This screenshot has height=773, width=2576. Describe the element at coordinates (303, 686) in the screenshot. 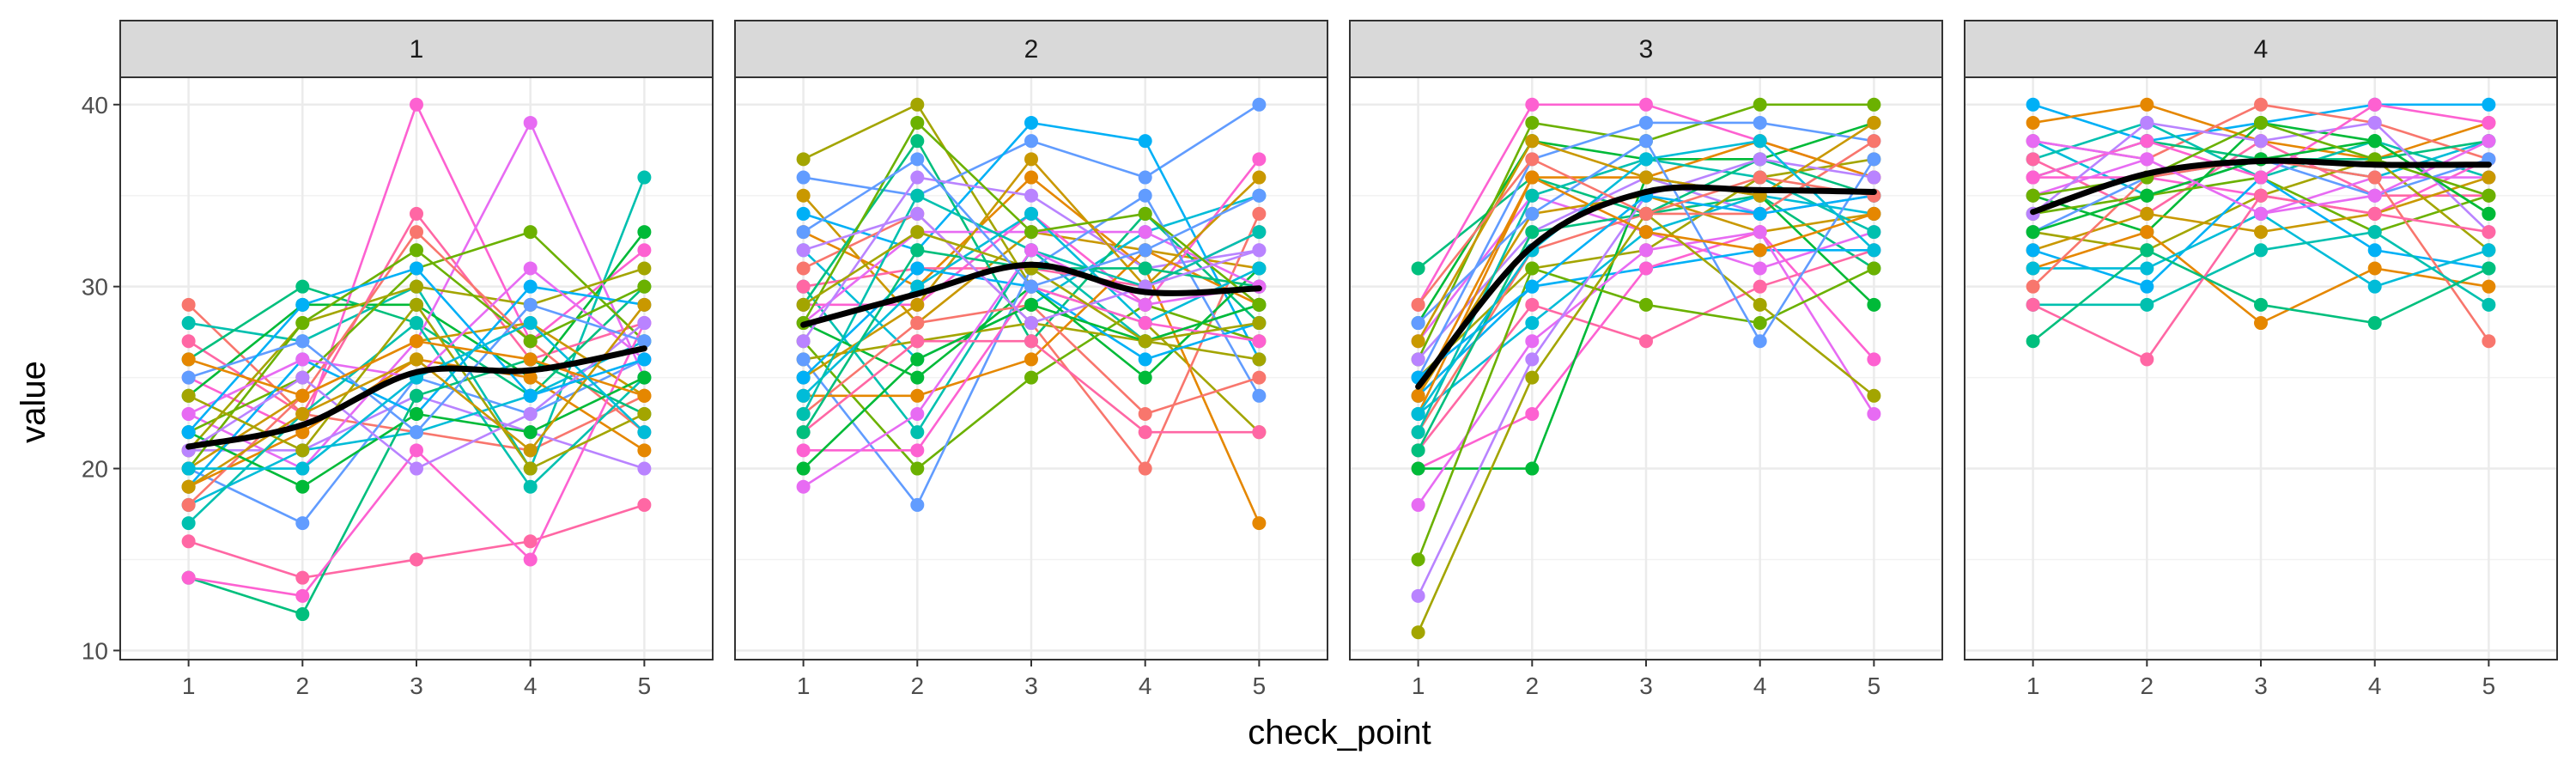

I see `x-tick-label: 2` at that location.